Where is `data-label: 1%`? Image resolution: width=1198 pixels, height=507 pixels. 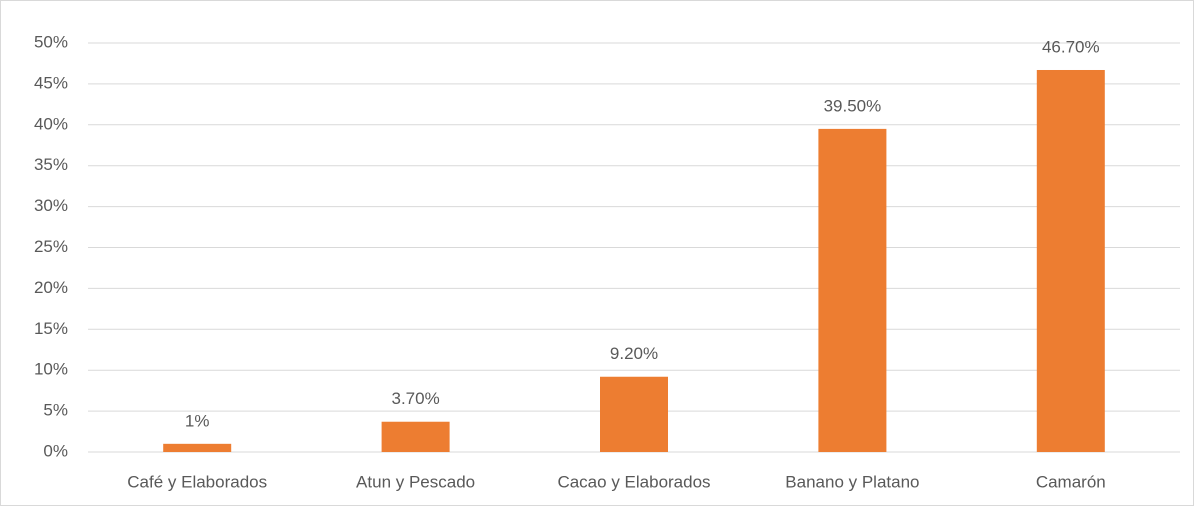
data-label: 1% is located at coordinates (197, 420).